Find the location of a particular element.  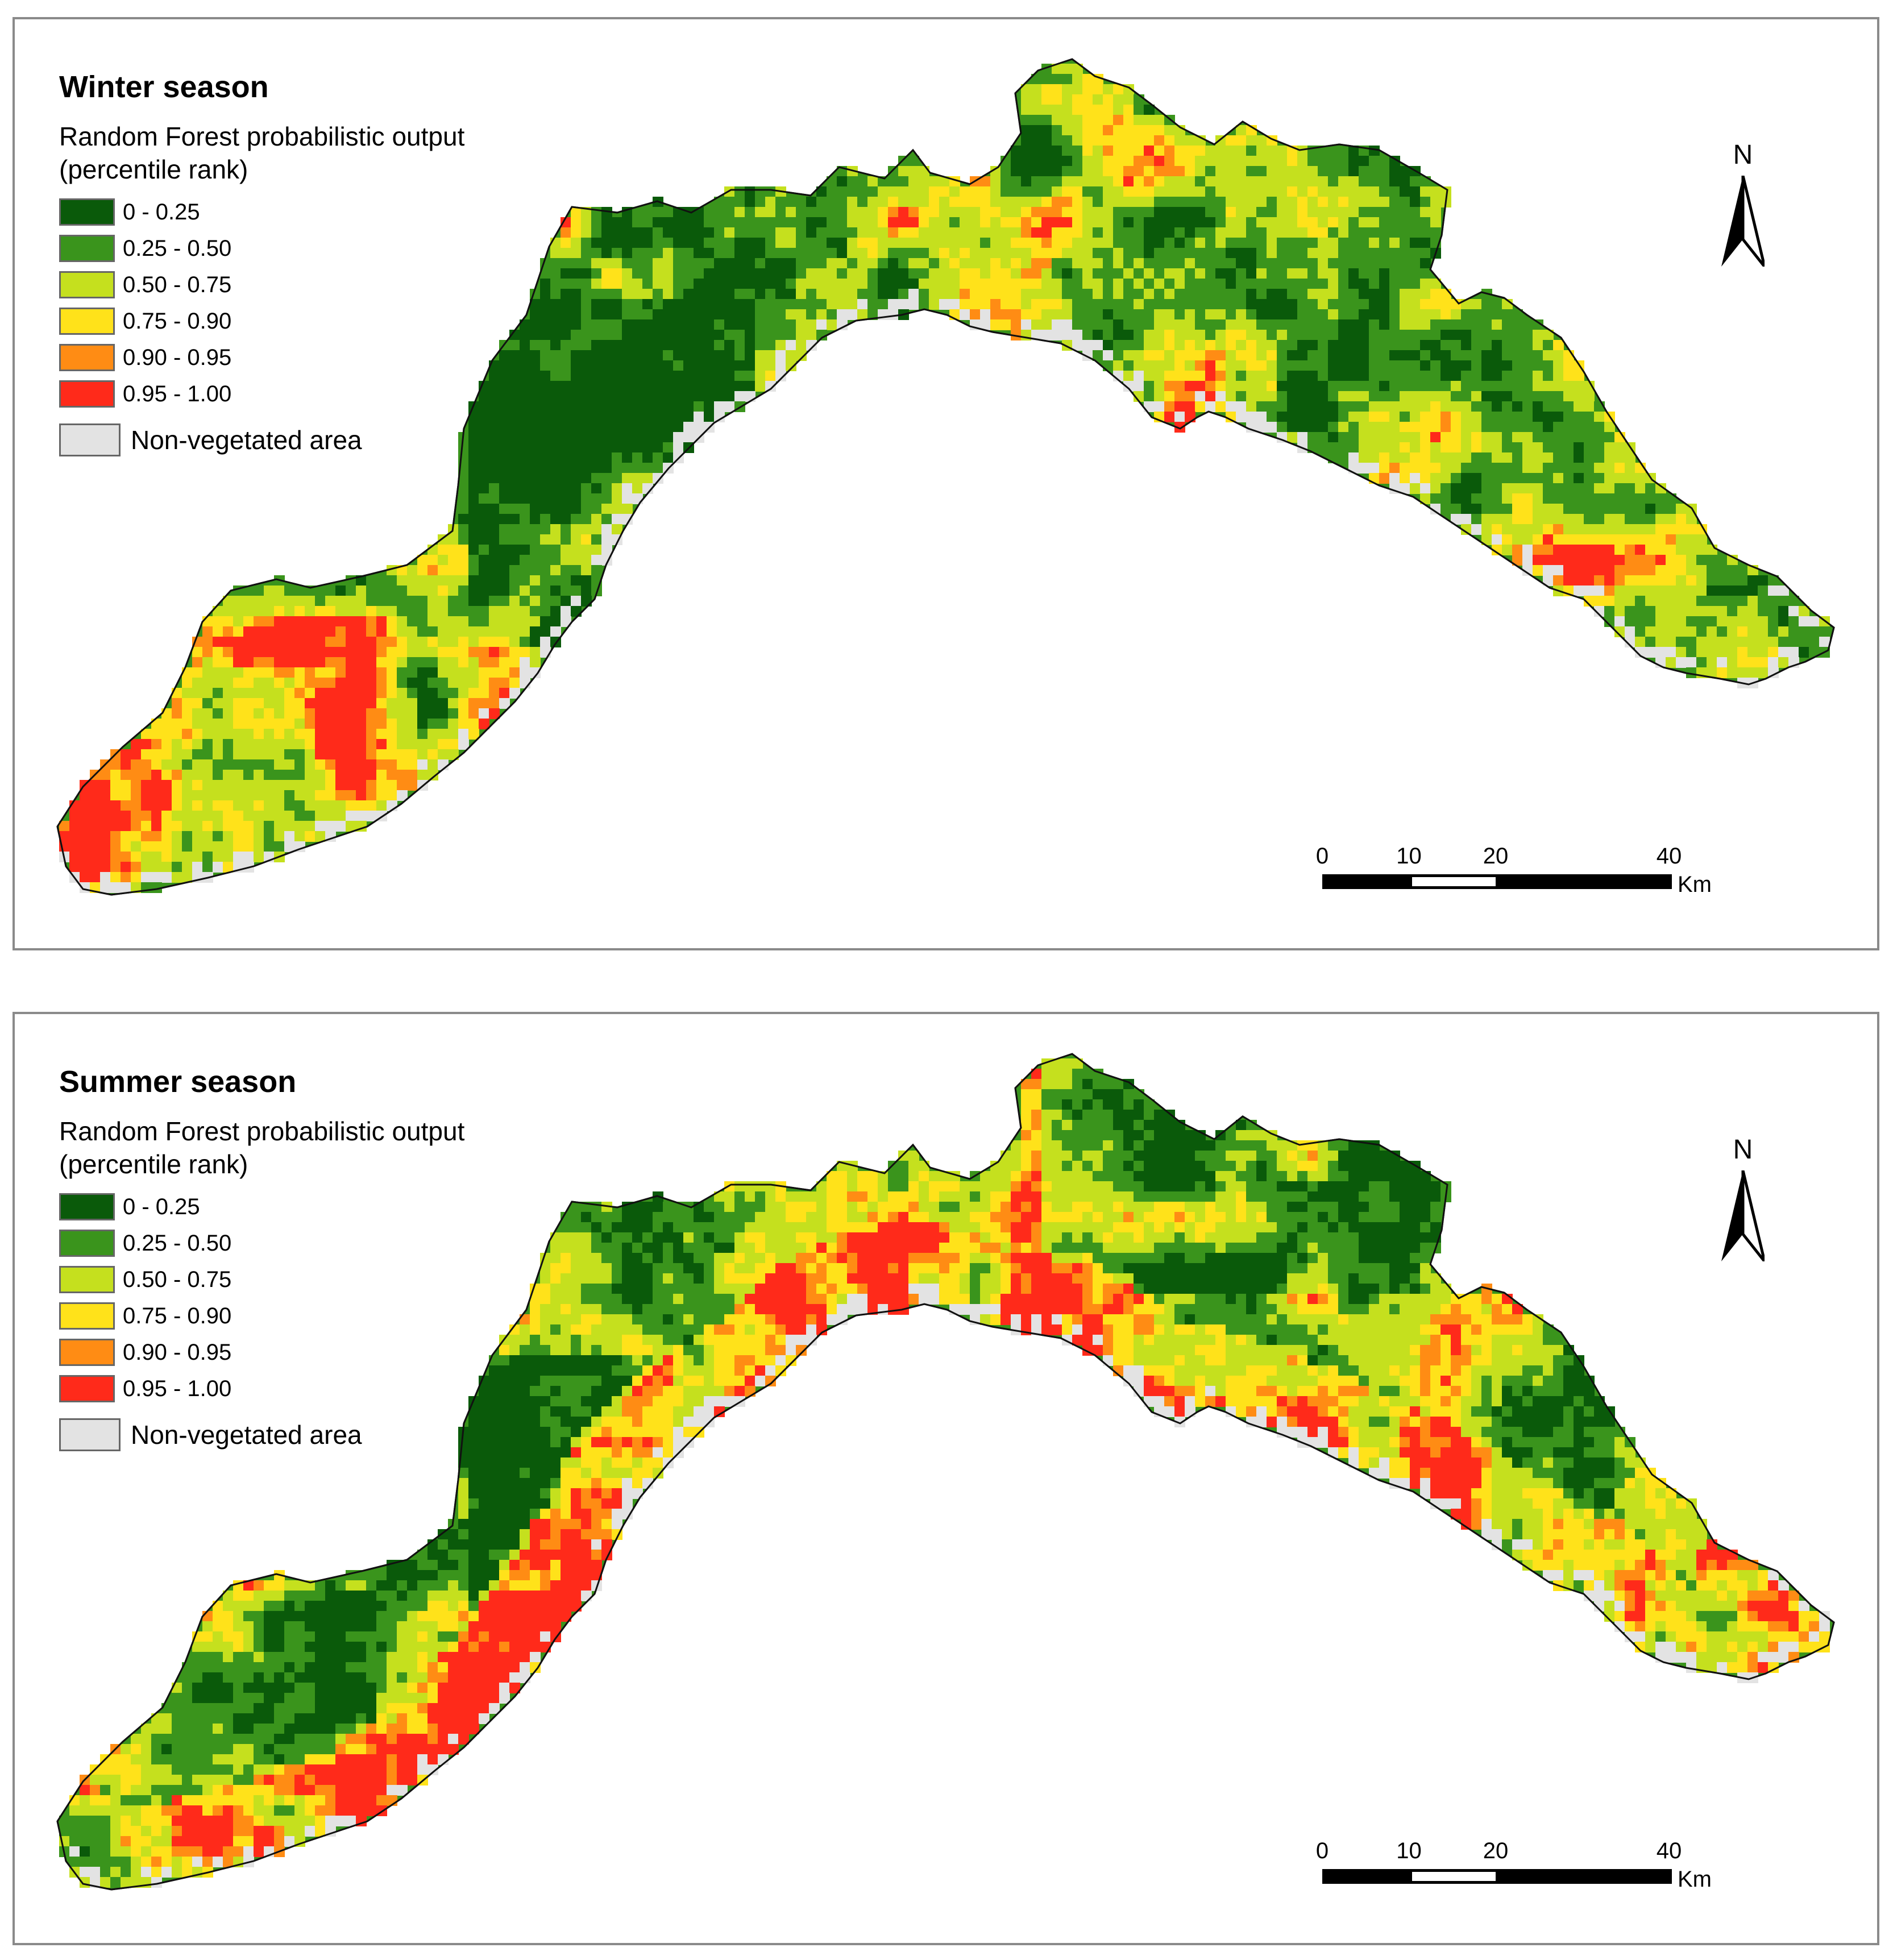

panel-title: Summer season is located at coordinates (178, 1082).